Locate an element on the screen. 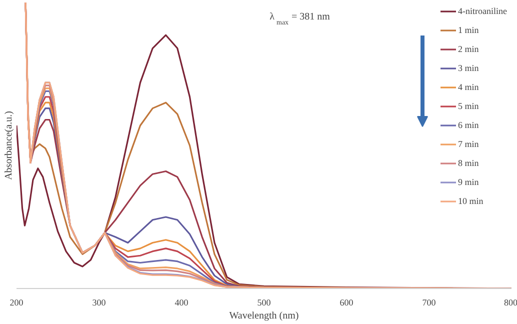  legend-label: 4-nitroaniline is located at coordinates (482, 11).